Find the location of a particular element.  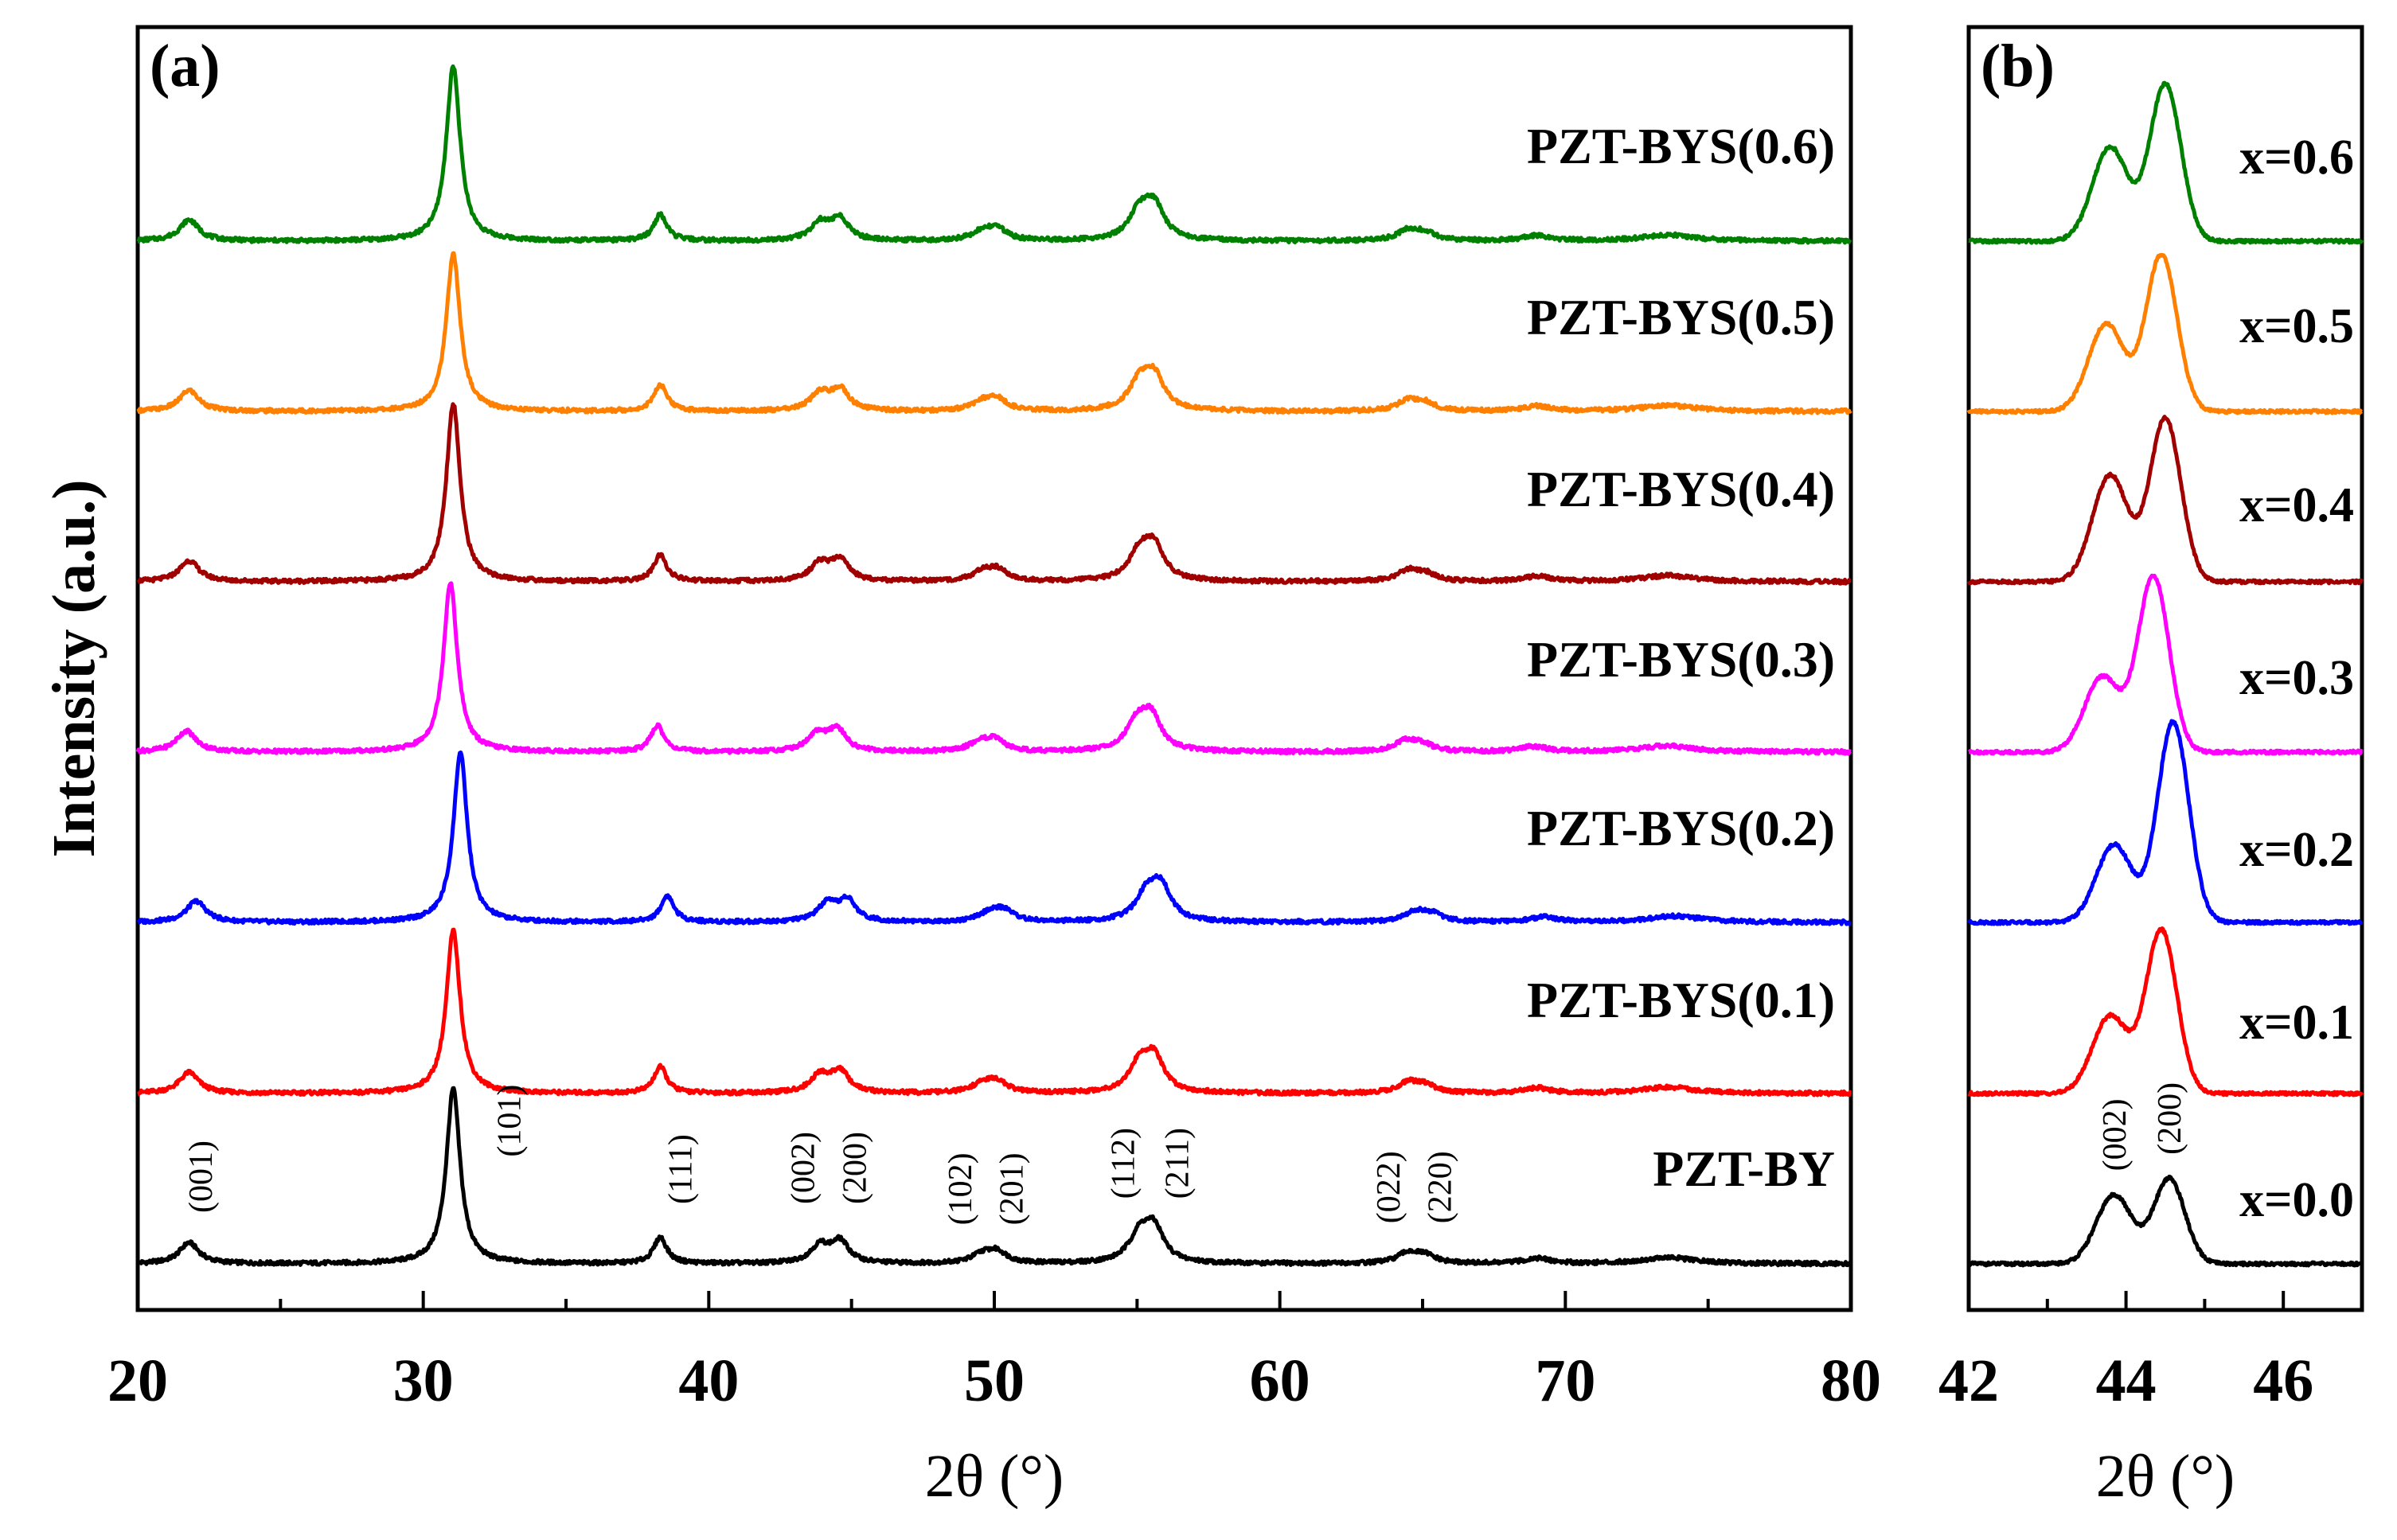

panel-a-tick-label: 60 is located at coordinates (1280, 1380).